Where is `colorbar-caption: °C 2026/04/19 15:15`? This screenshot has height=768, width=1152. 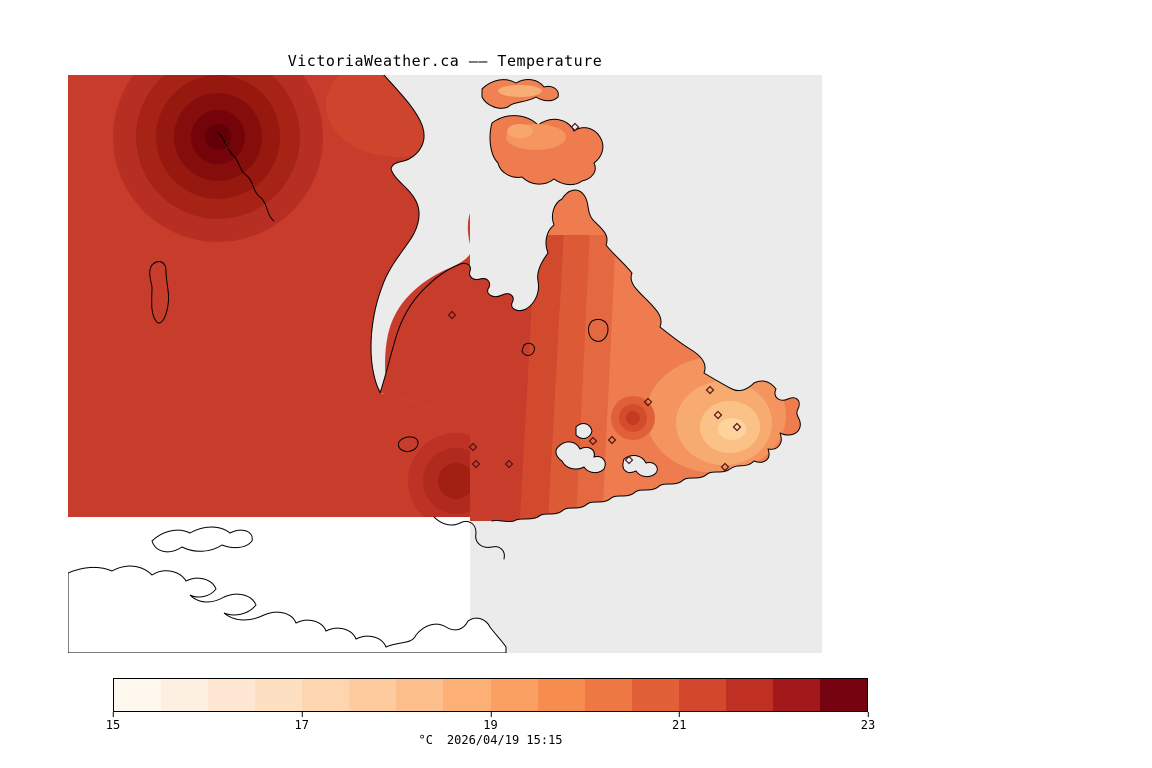
colorbar-caption: °C 2026/04/19 15:15 is located at coordinates (490, 740).